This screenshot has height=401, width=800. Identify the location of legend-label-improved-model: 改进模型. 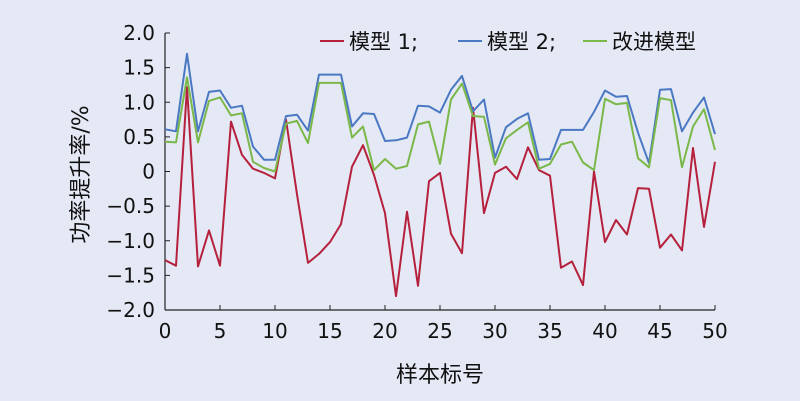
(654, 42).